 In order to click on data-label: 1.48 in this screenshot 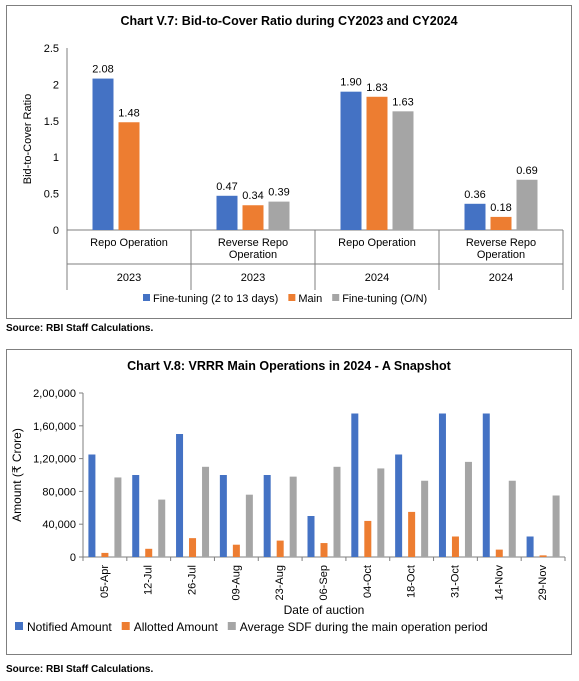, I will do `click(128, 113)`.